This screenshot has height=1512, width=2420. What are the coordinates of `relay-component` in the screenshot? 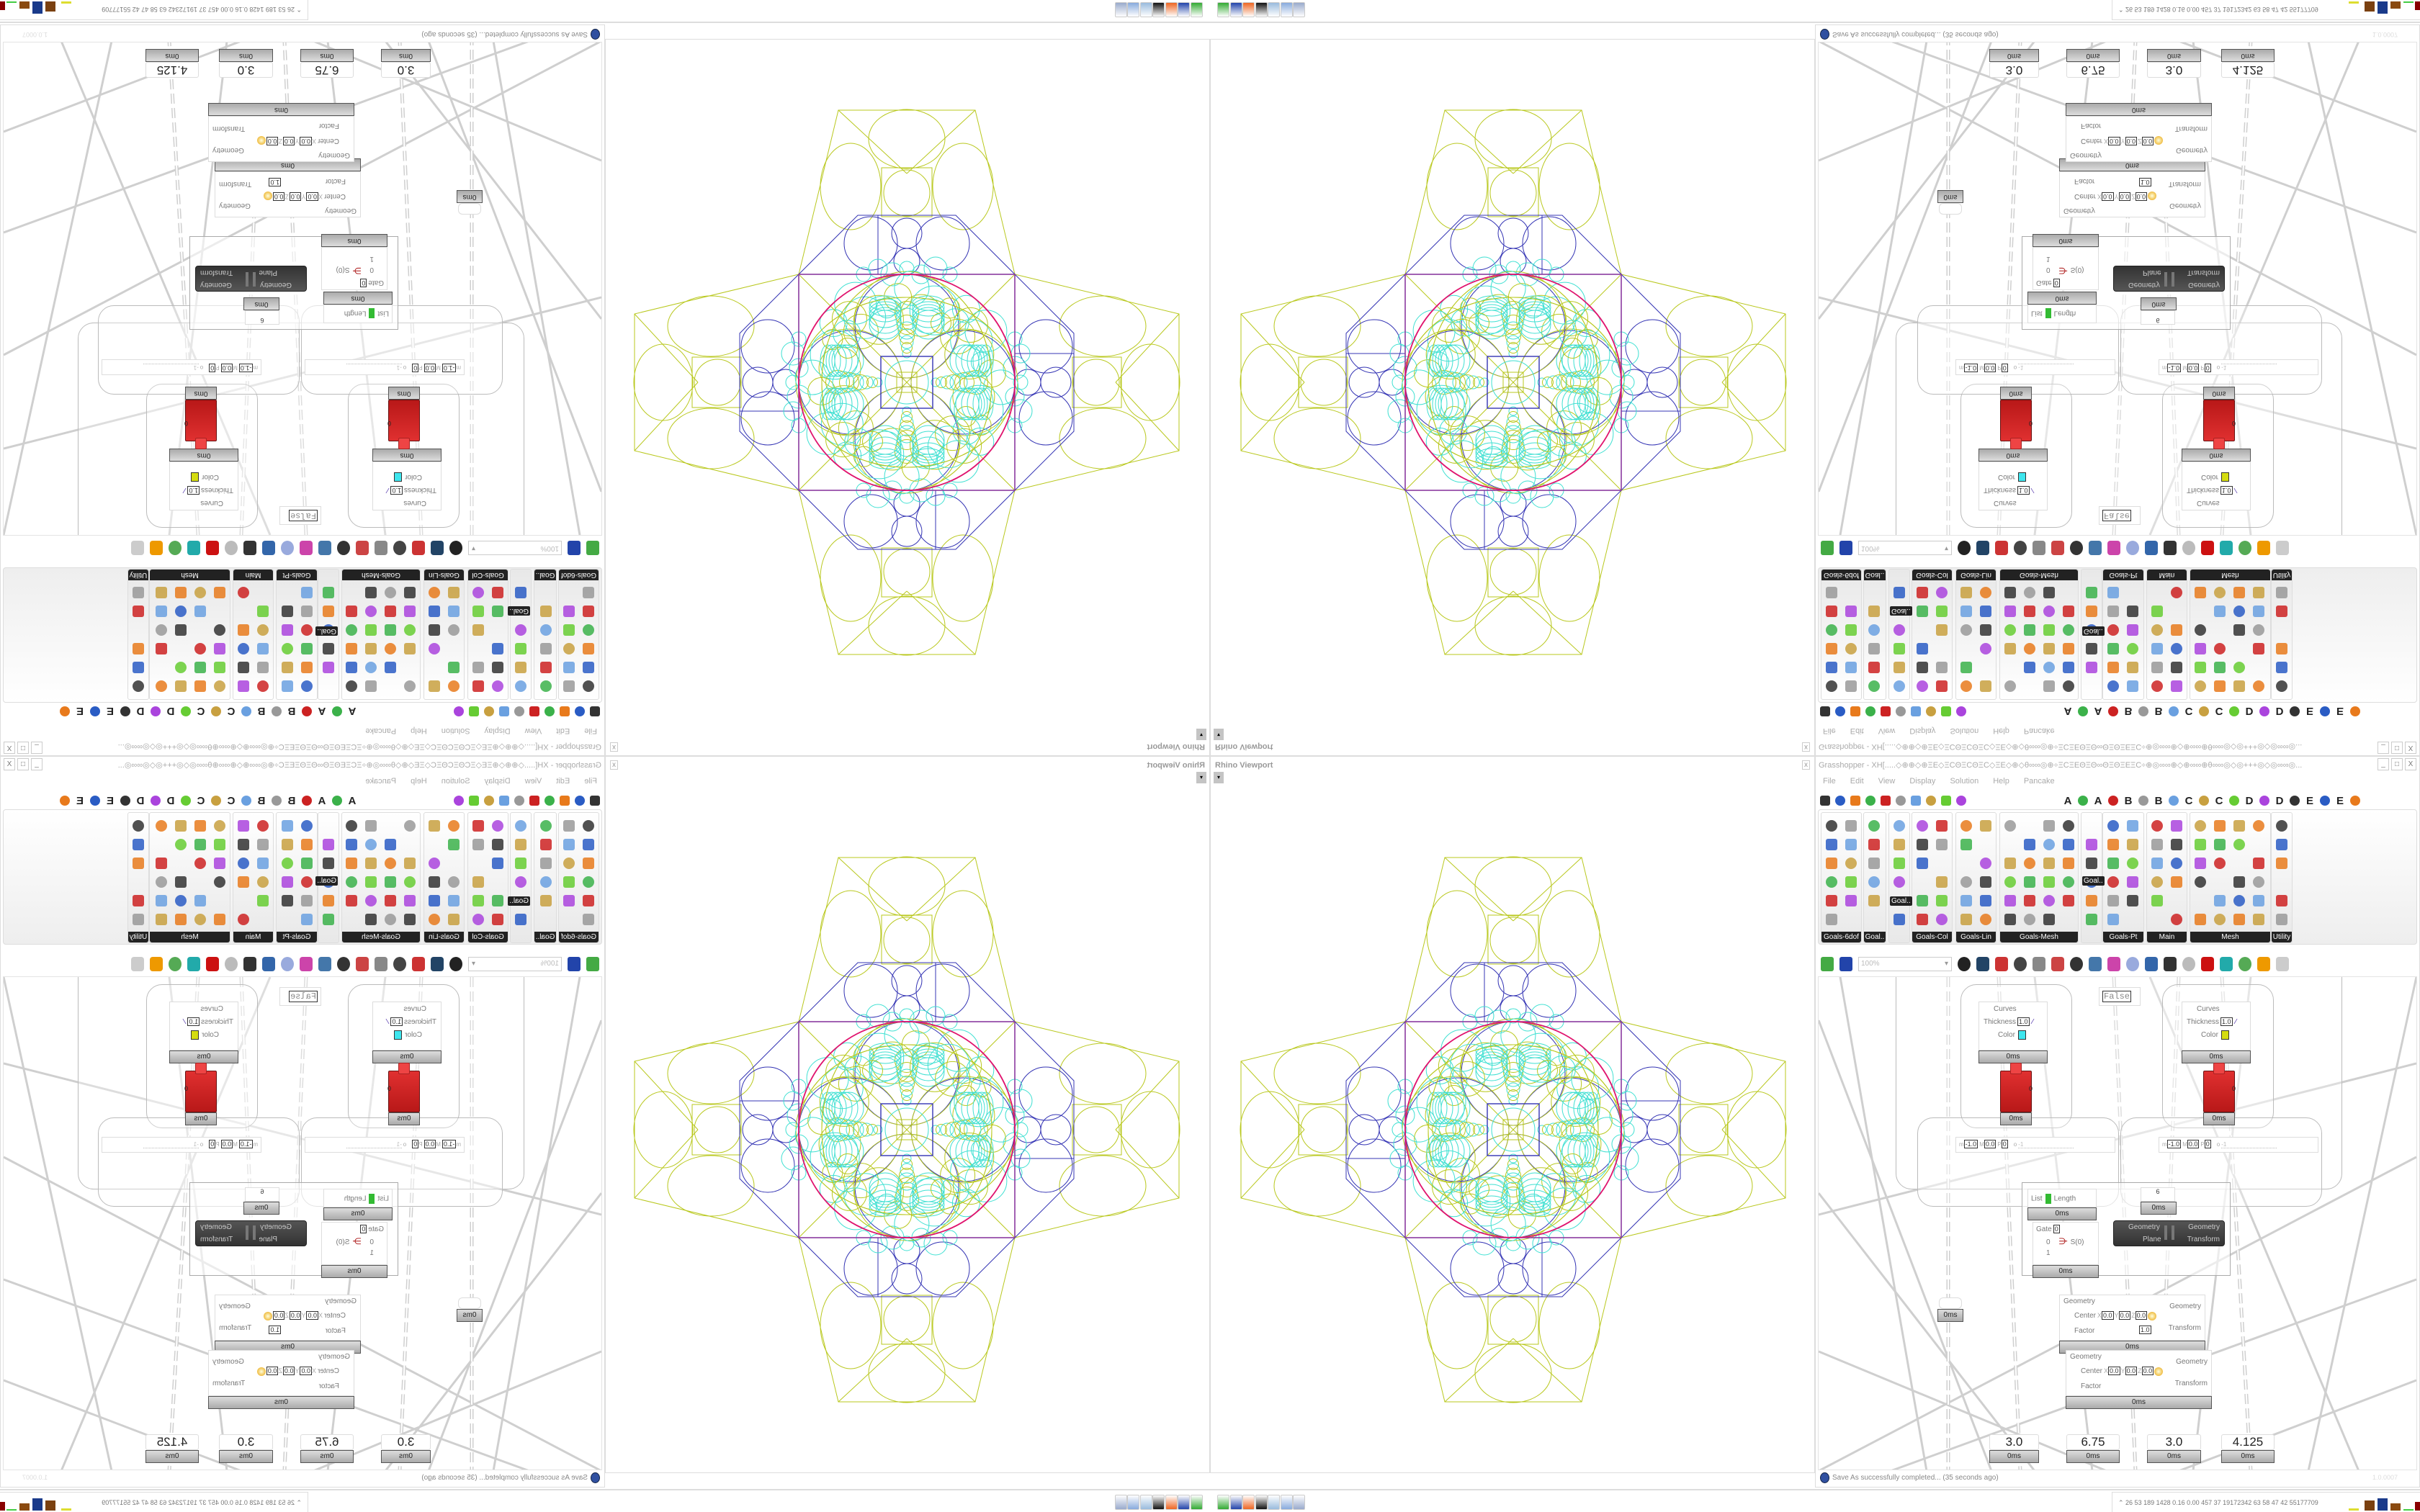 It's located at (469, 209).